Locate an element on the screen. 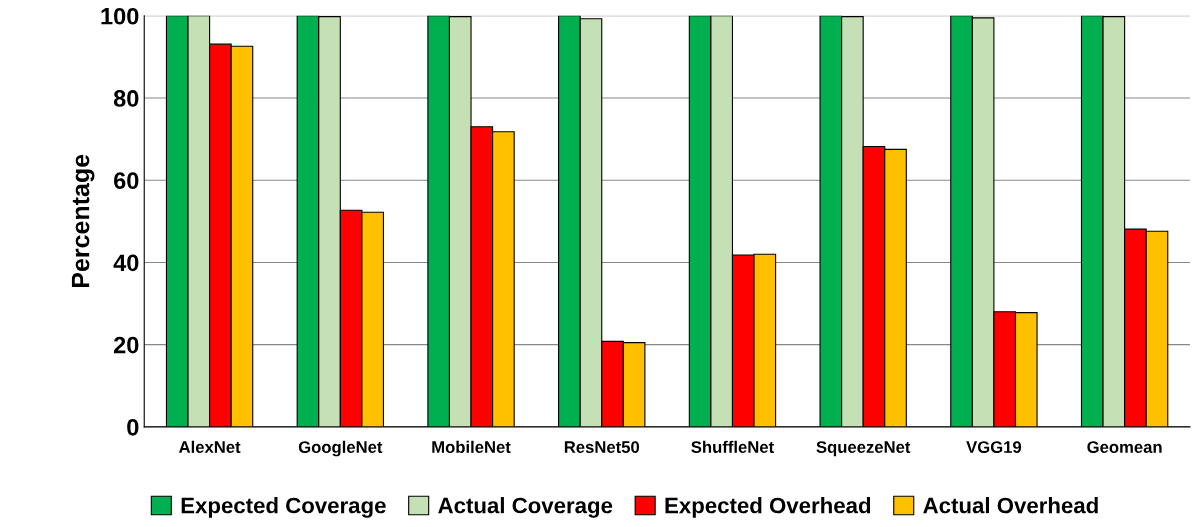 This screenshot has width=1202, height=527. x-tick-label: Geomean is located at coordinates (1124, 447).